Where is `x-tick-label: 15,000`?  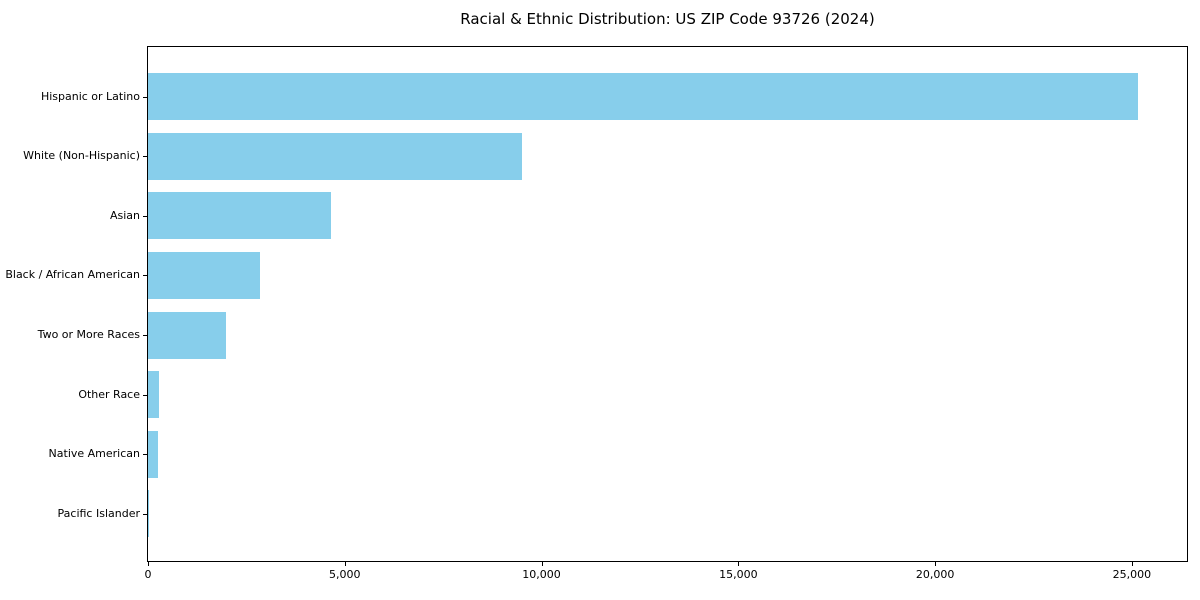
x-tick-label: 15,000 is located at coordinates (738, 574).